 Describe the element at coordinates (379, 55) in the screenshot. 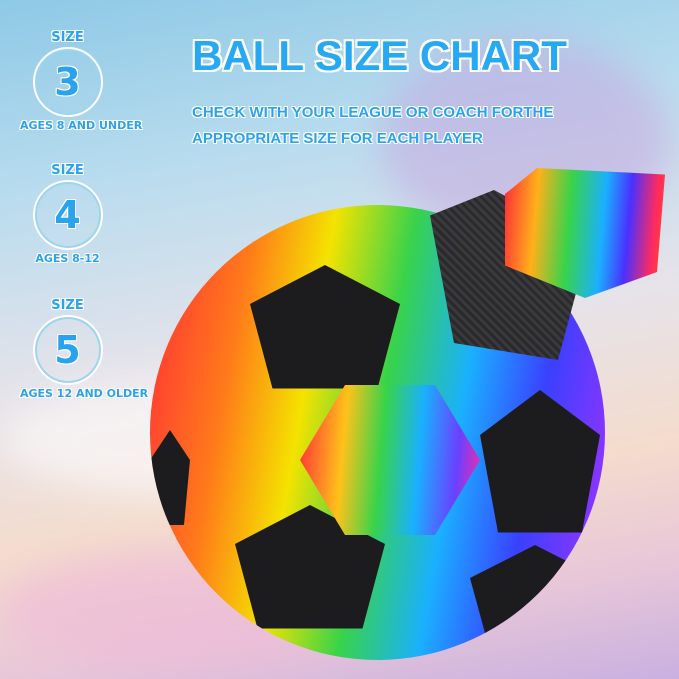

I see `page-title: BALL SIZE CHART` at that location.